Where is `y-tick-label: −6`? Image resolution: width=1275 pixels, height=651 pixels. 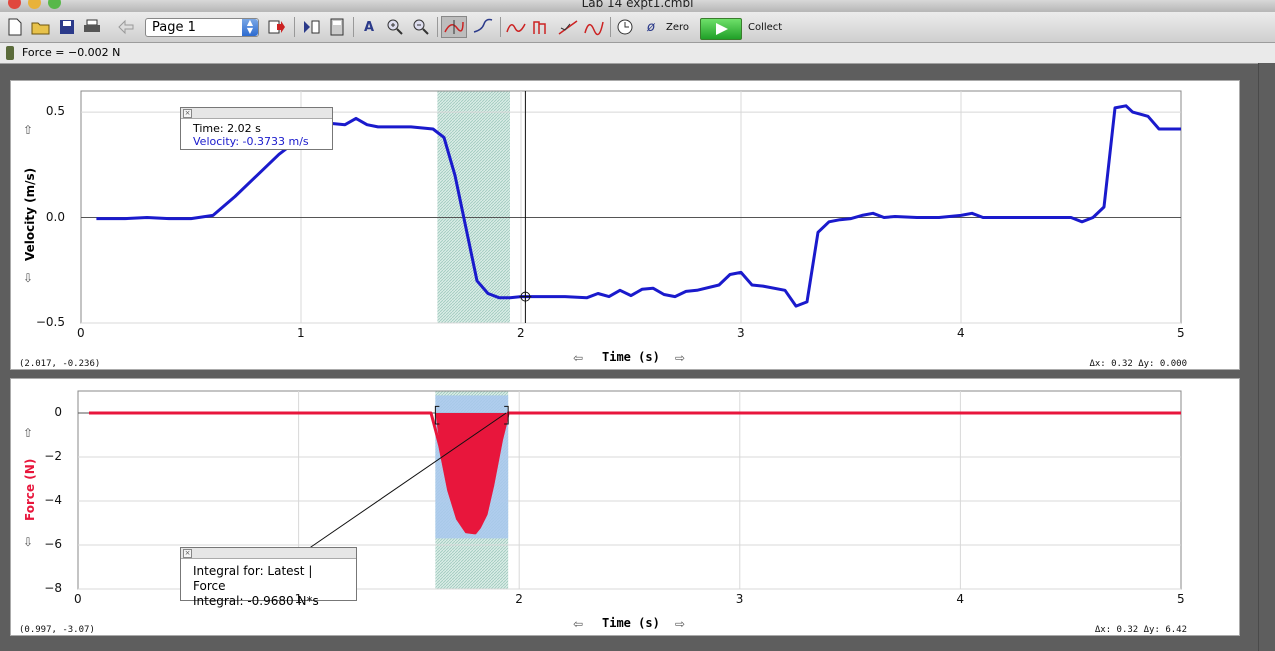 y-tick-label: −6 is located at coordinates (53, 544).